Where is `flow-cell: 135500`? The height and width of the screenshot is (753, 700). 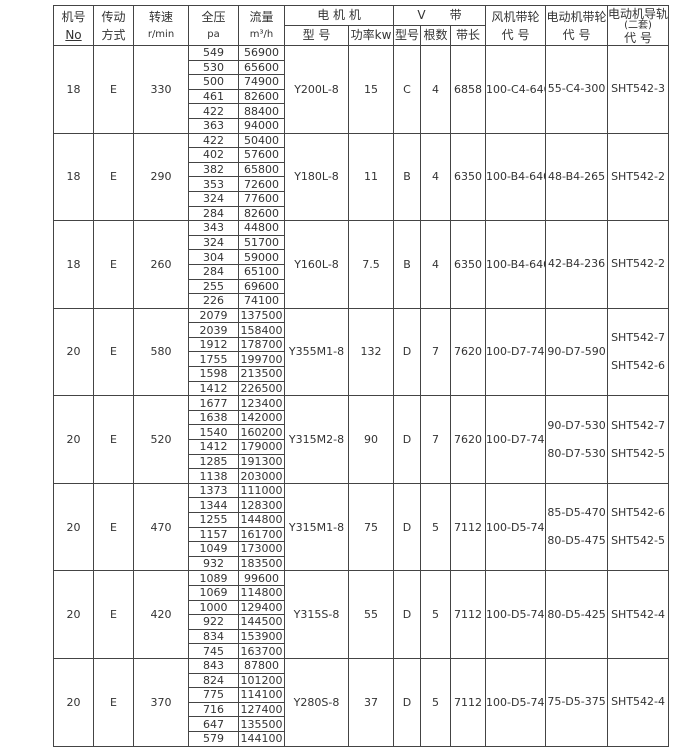 flow-cell: 135500 is located at coordinates (261, 724).